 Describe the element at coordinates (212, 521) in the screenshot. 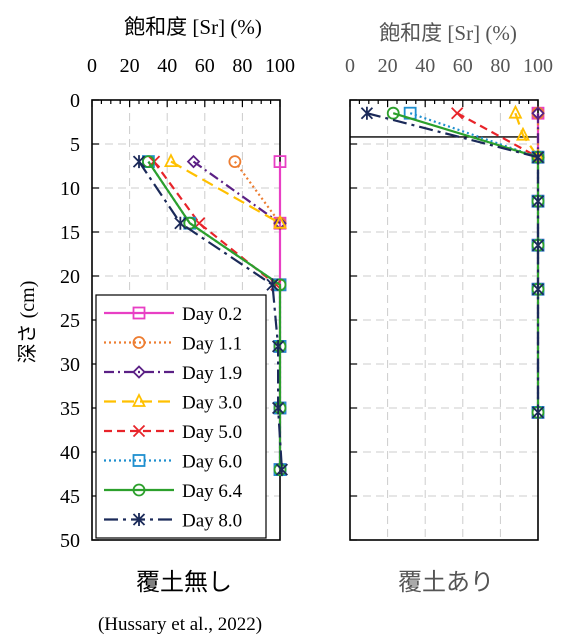

I see `legend-label: Day 8.0` at that location.